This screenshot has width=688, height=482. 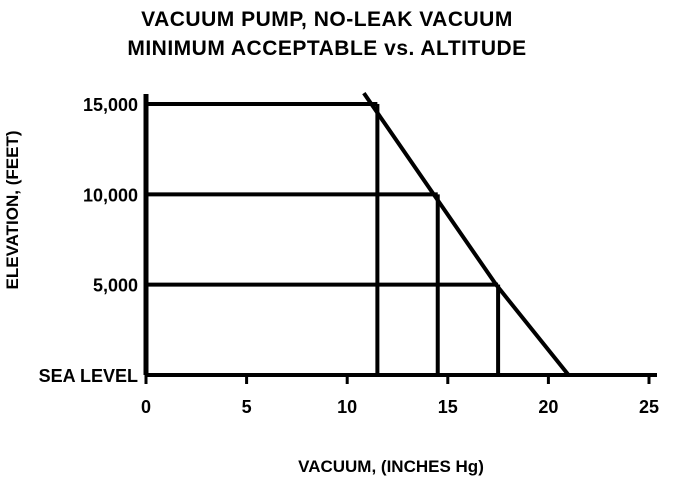 I want to click on x-tick-labels: 0 5 10 15 20 25, so click(x=400, y=407).